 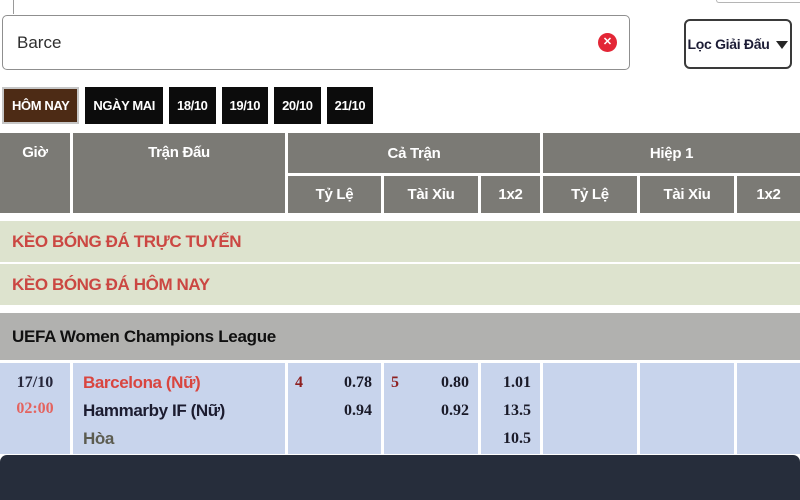 I want to click on column-header-time: Giờ, so click(x=35, y=173).